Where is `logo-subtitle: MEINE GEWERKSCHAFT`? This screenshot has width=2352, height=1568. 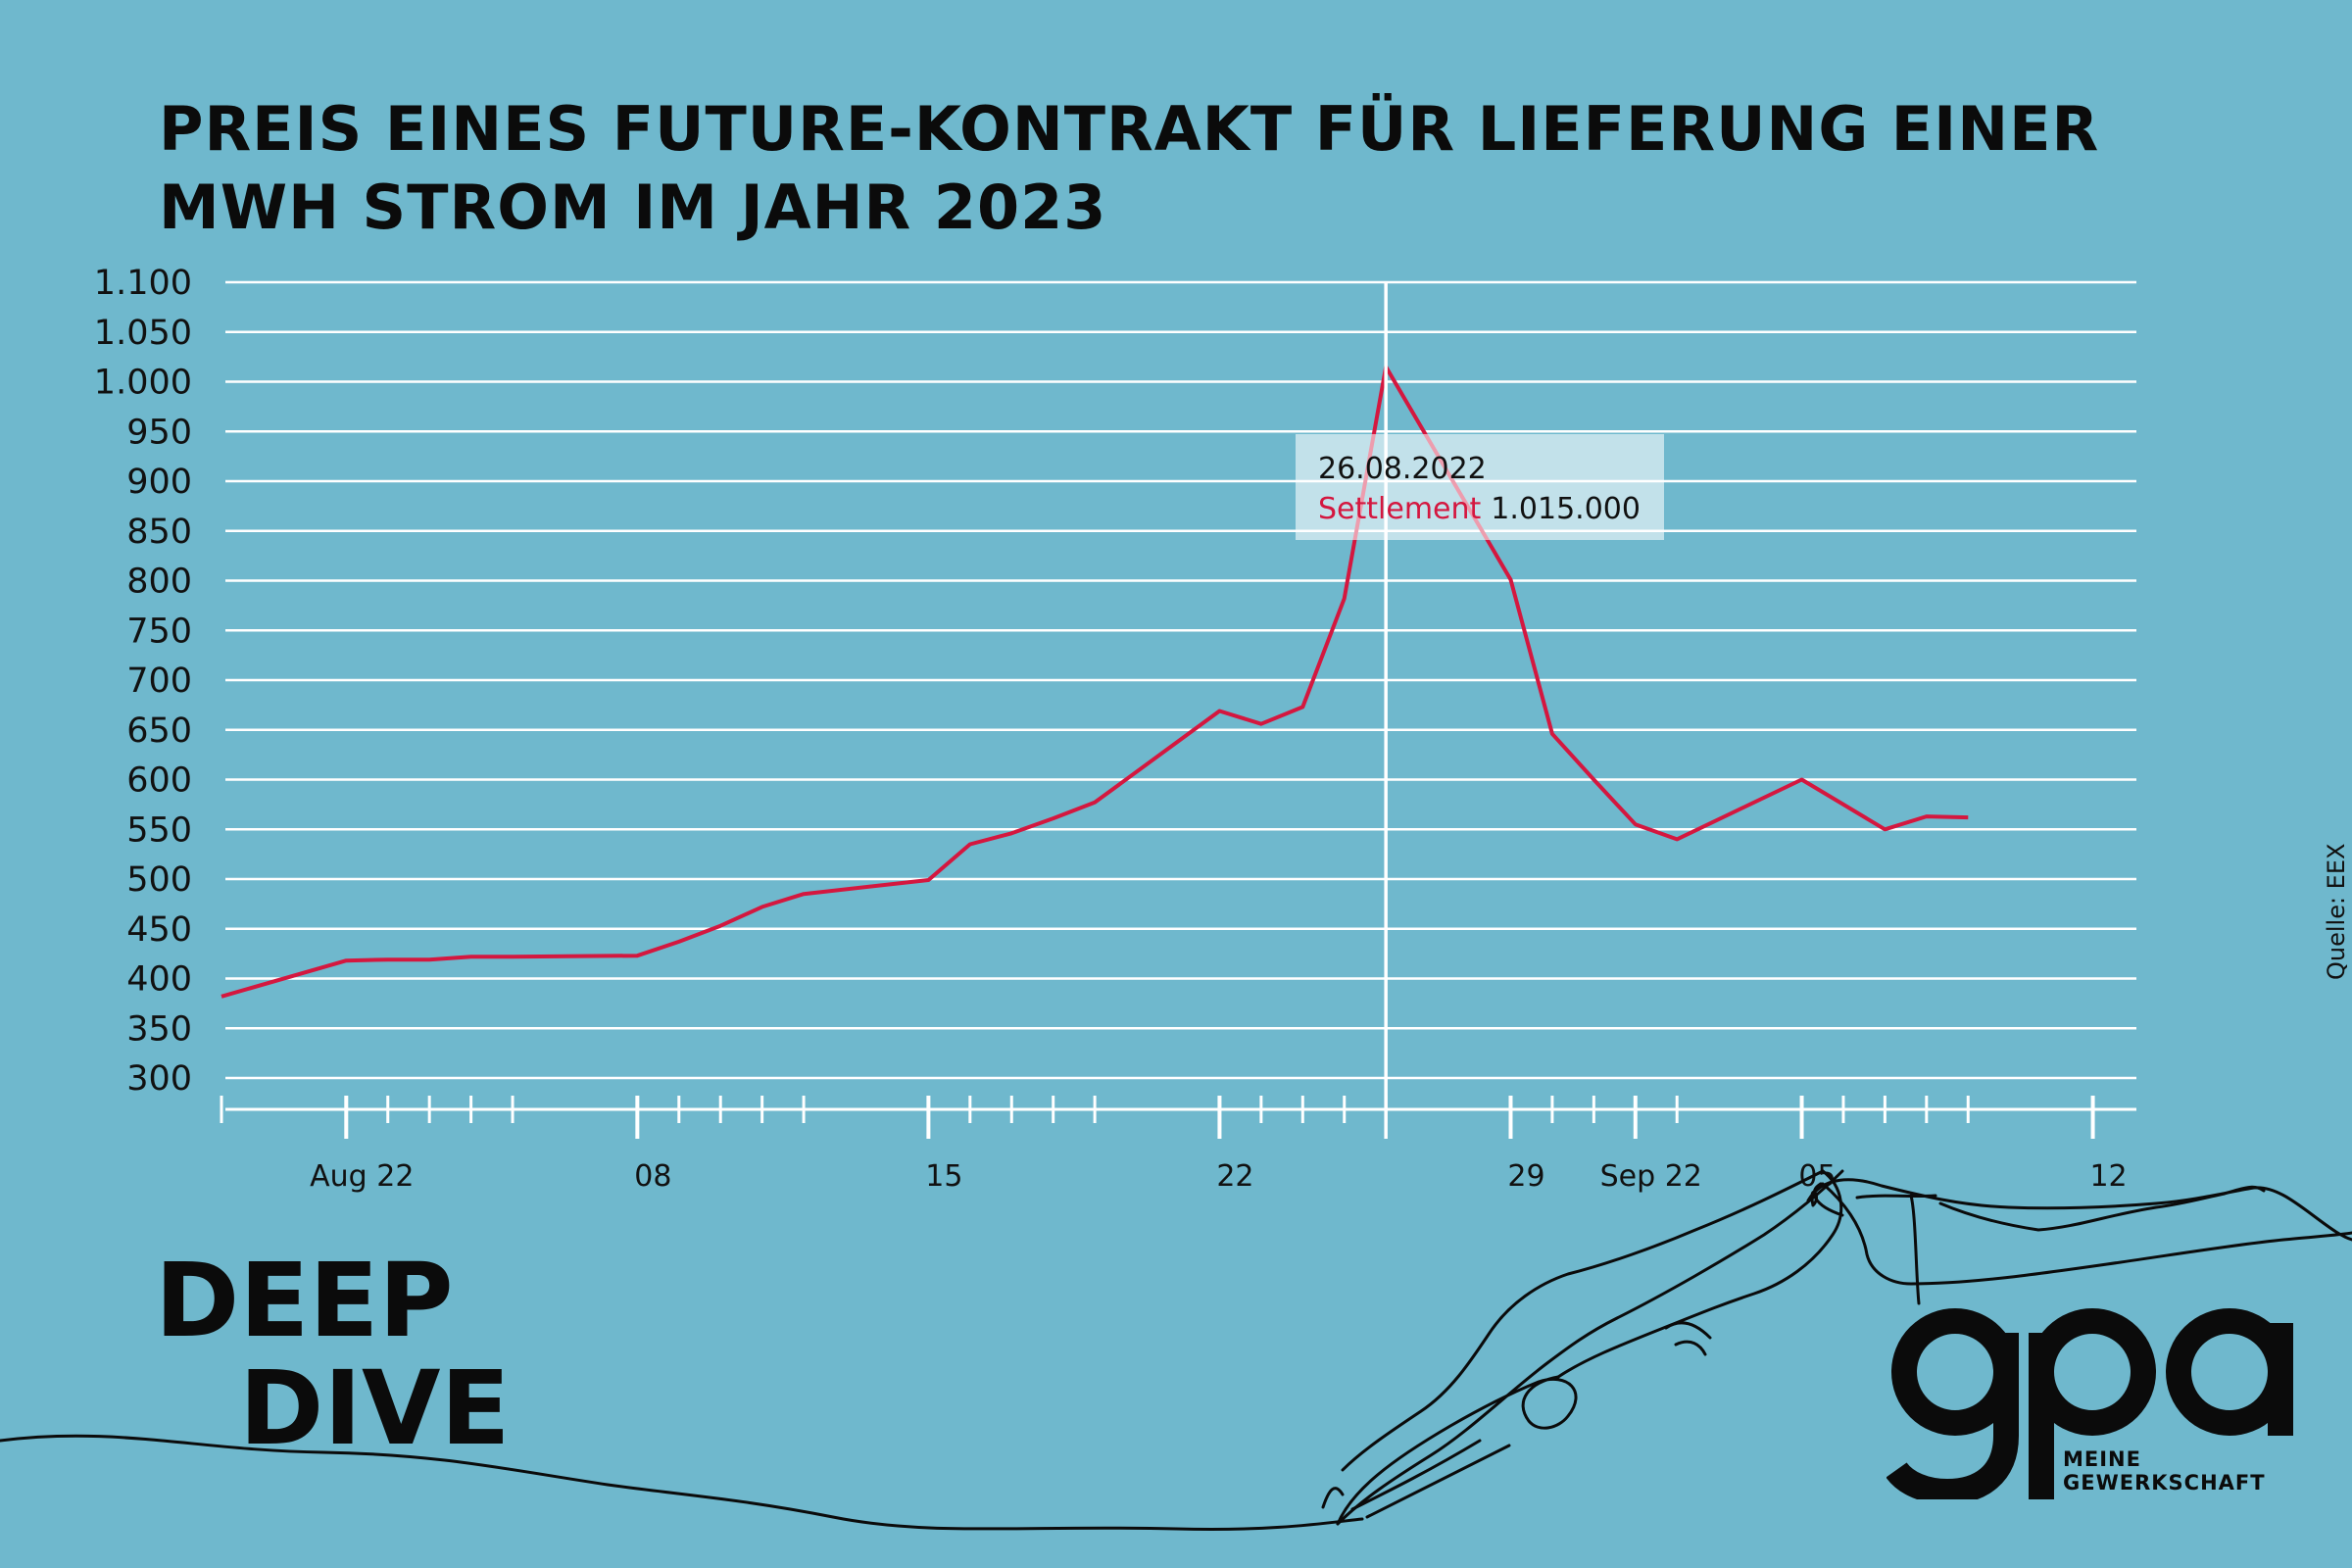
logo-subtitle: MEINE GEWERKSCHAFT is located at coordinates (2164, 1470).